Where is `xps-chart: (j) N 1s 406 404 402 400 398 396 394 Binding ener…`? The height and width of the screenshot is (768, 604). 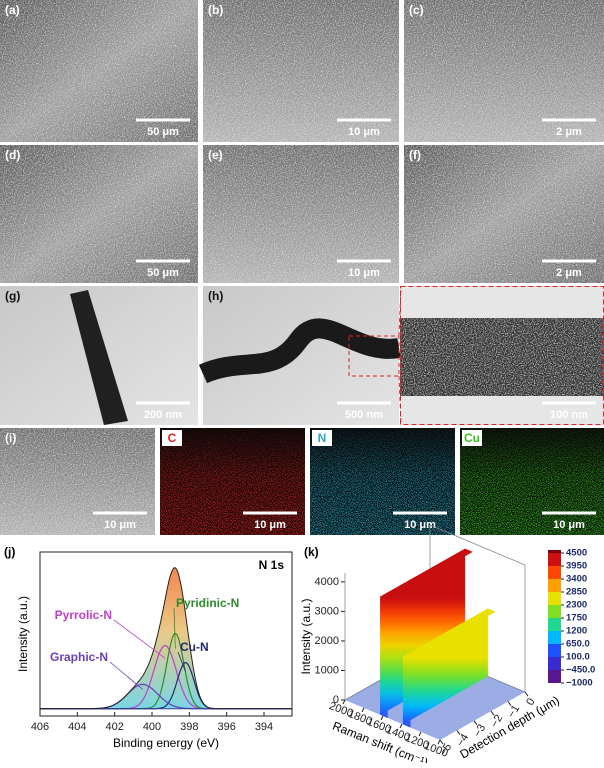 xps-chart: (j) N 1s 406 404 402 400 398 396 394 Binding ener… is located at coordinates (148, 647).